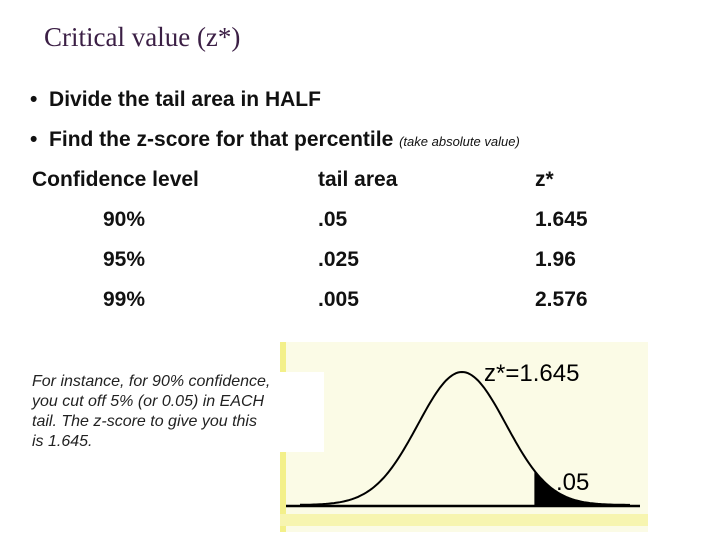  I want to click on table-header: z*, so click(544, 179).